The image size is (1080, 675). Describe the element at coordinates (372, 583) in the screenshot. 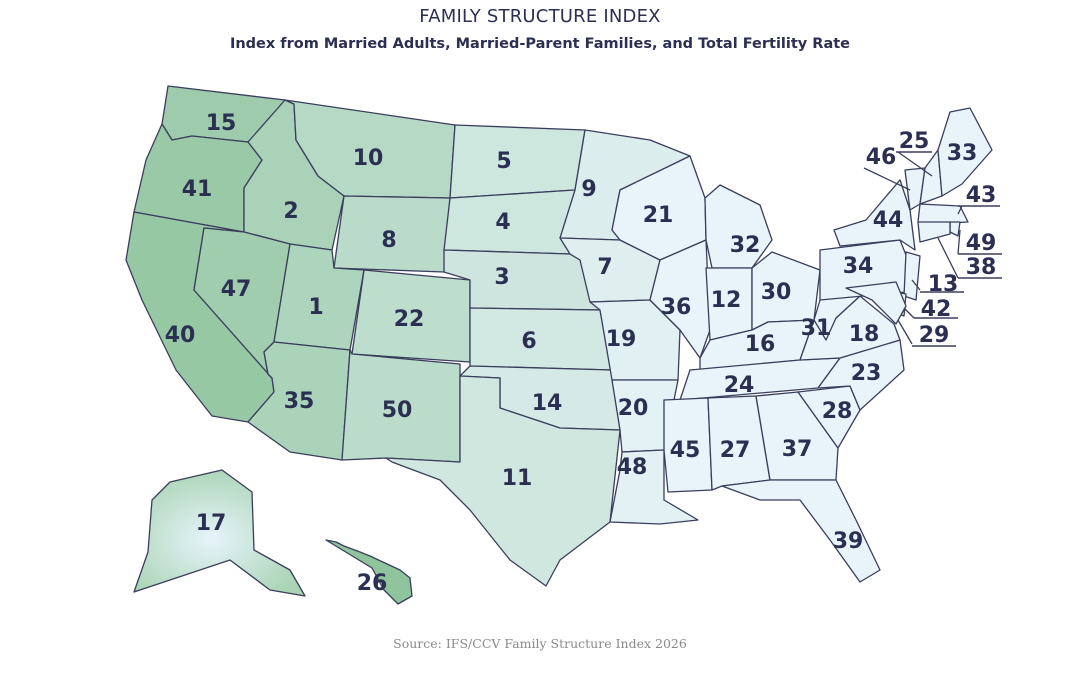

I see `rank-label-hi: 26` at that location.